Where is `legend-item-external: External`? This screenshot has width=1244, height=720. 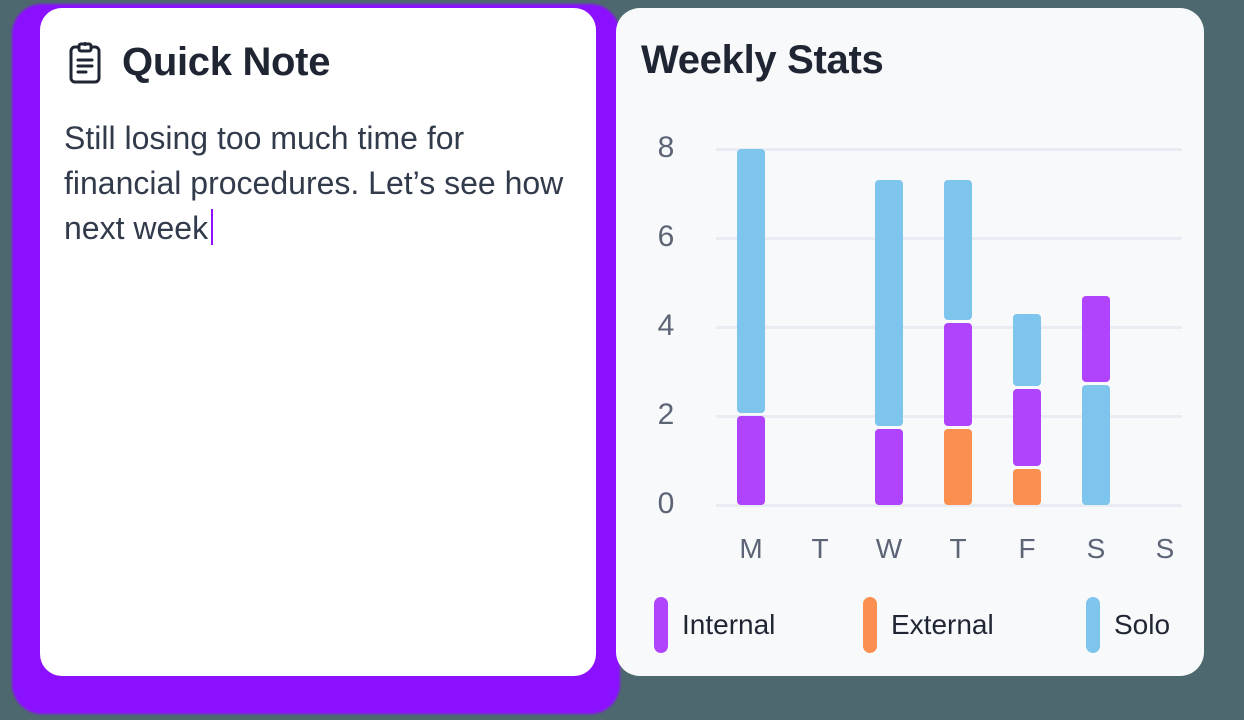
legend-item-external: External is located at coordinates (928, 625).